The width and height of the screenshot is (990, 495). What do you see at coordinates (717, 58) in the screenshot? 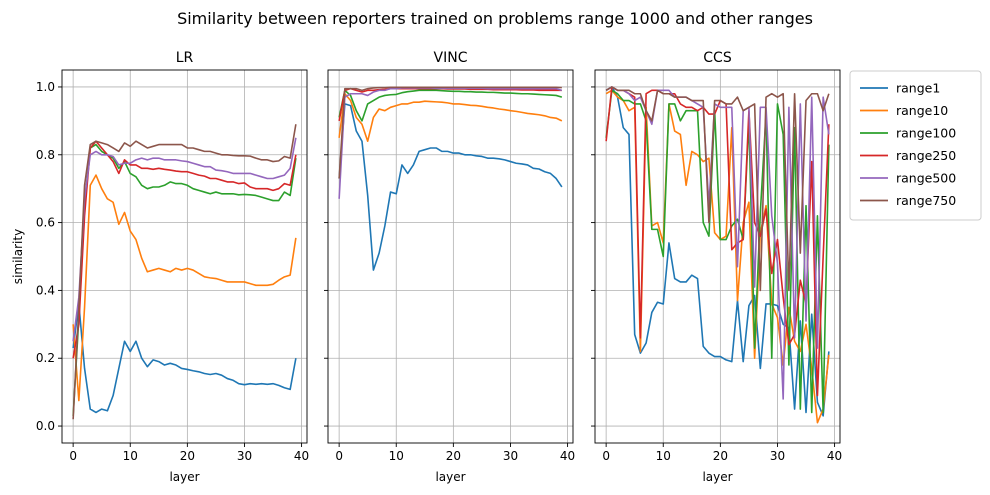
I see `panel-title: CCS` at bounding box center [717, 58].